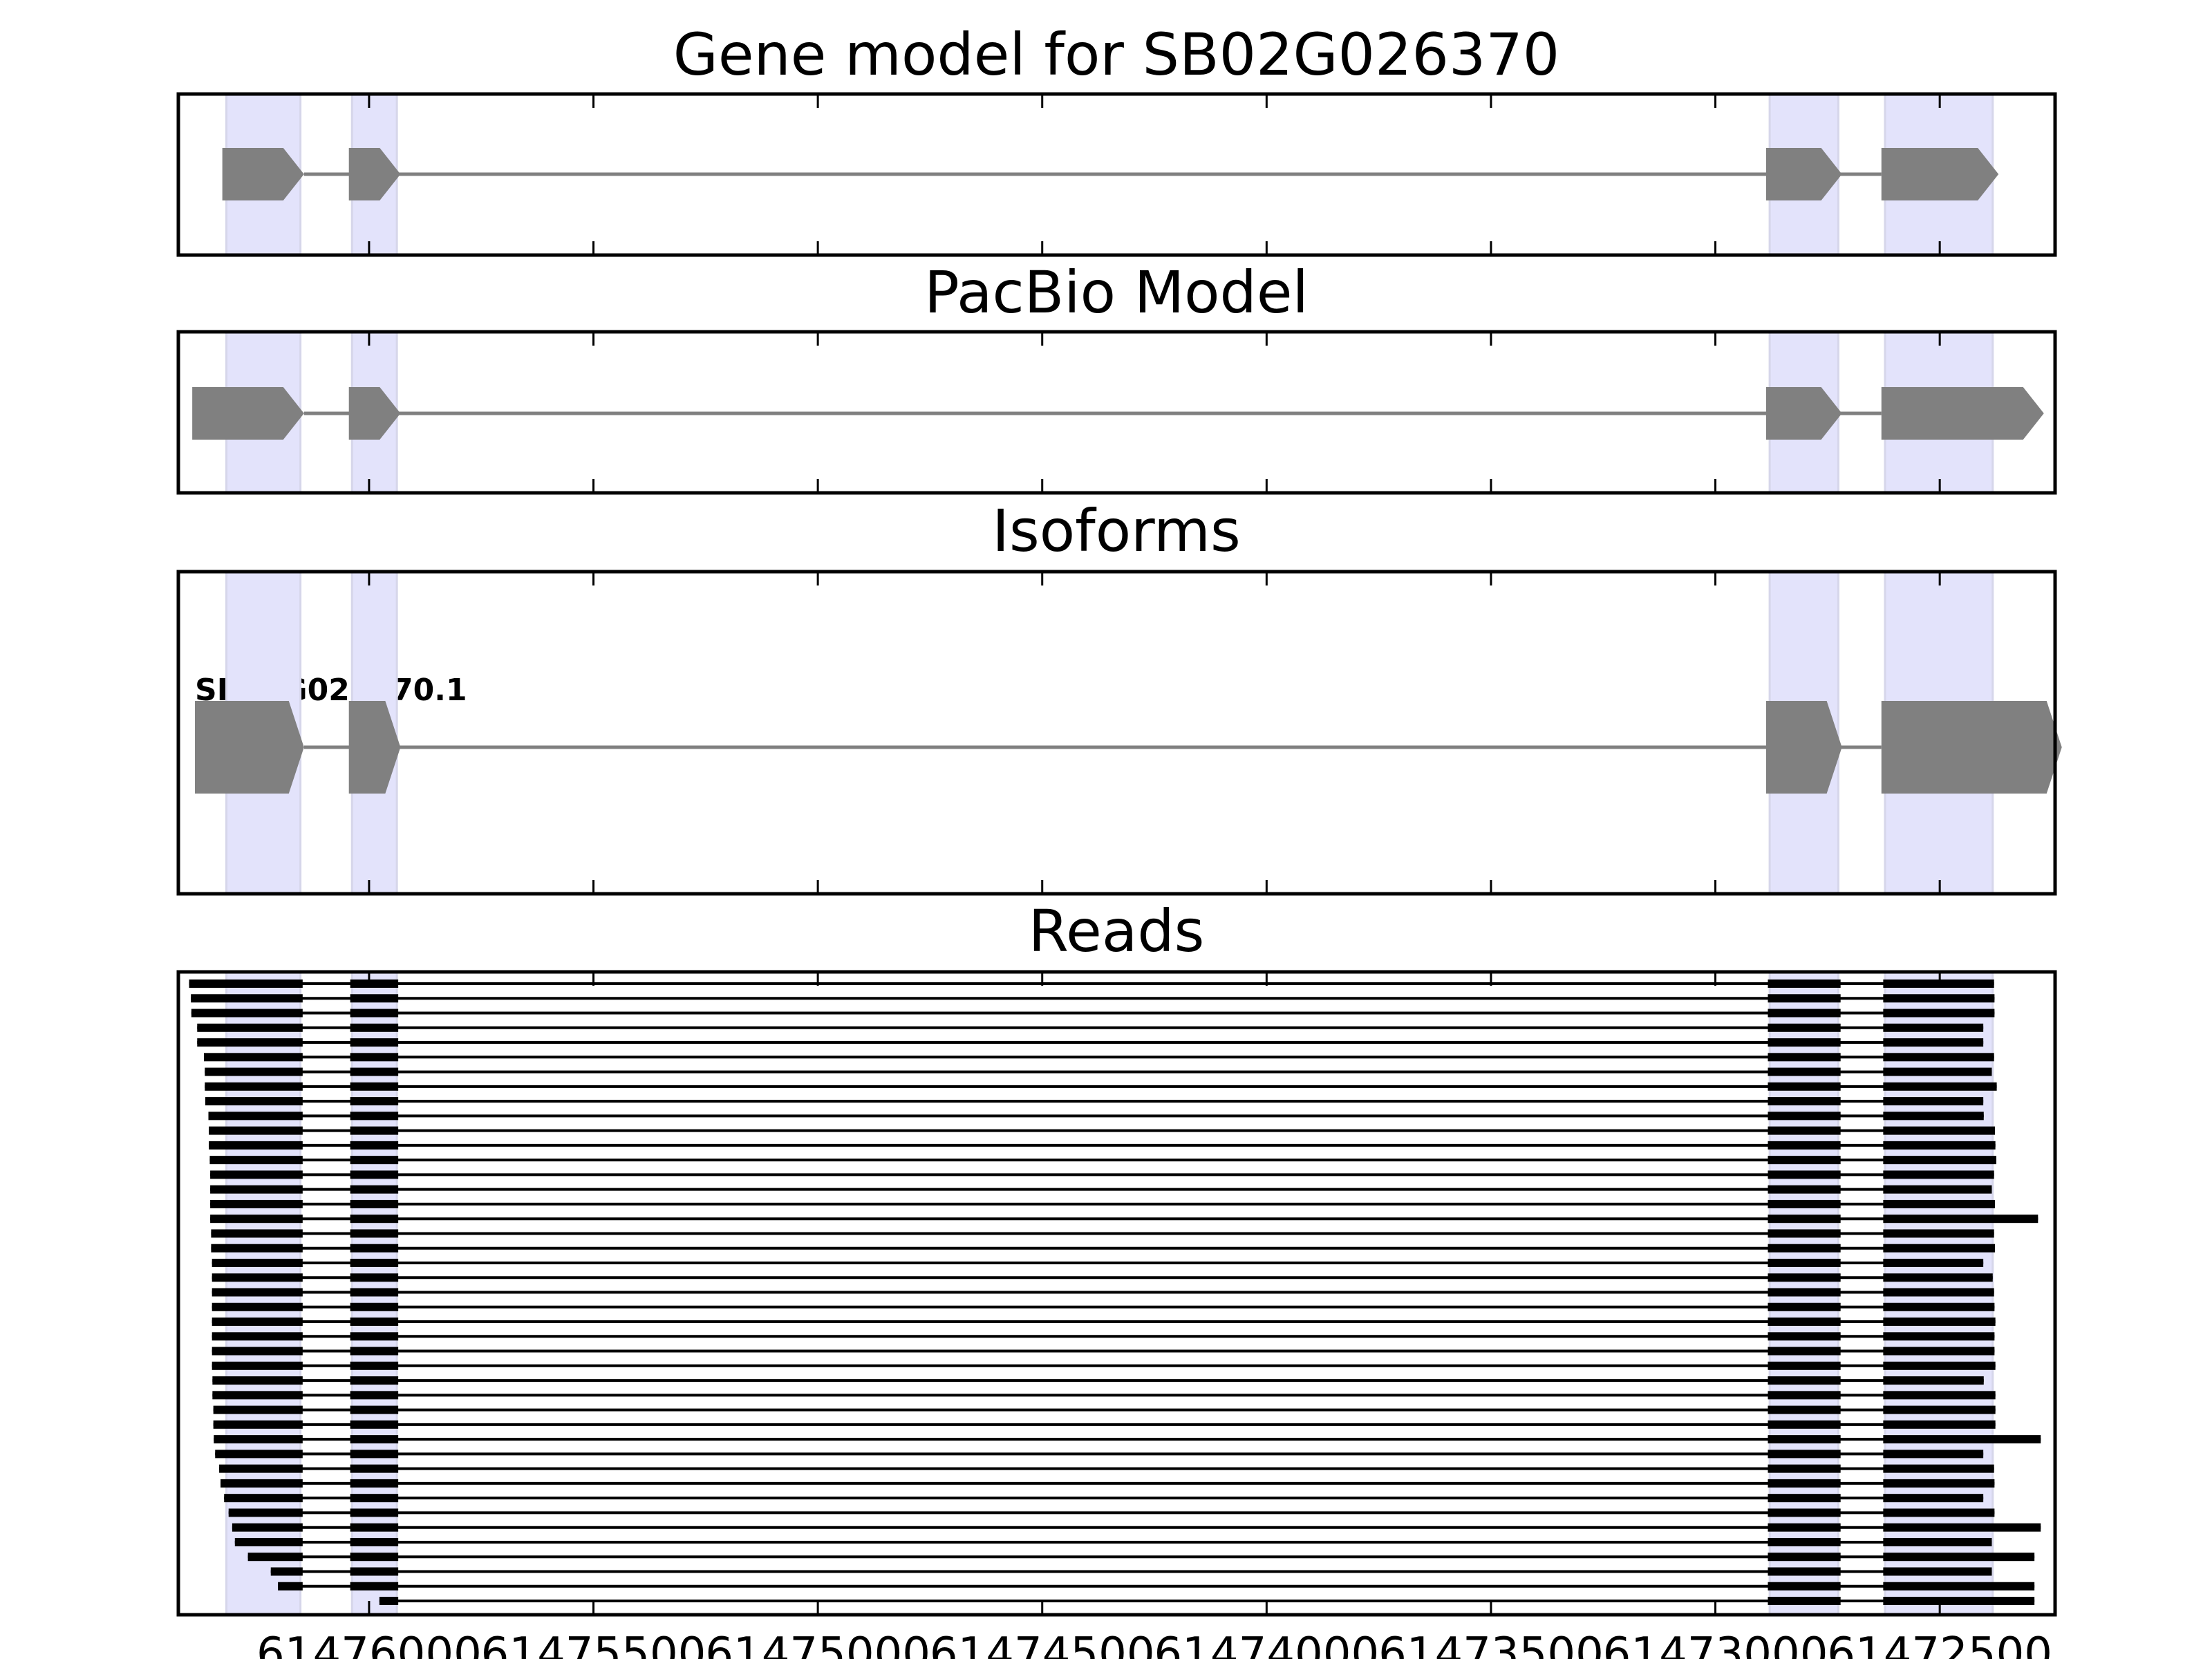 The image size is (2212, 1659). What do you see at coordinates (817, 1644) in the screenshot?
I see `x-tick-label: 61475000` at bounding box center [817, 1644].